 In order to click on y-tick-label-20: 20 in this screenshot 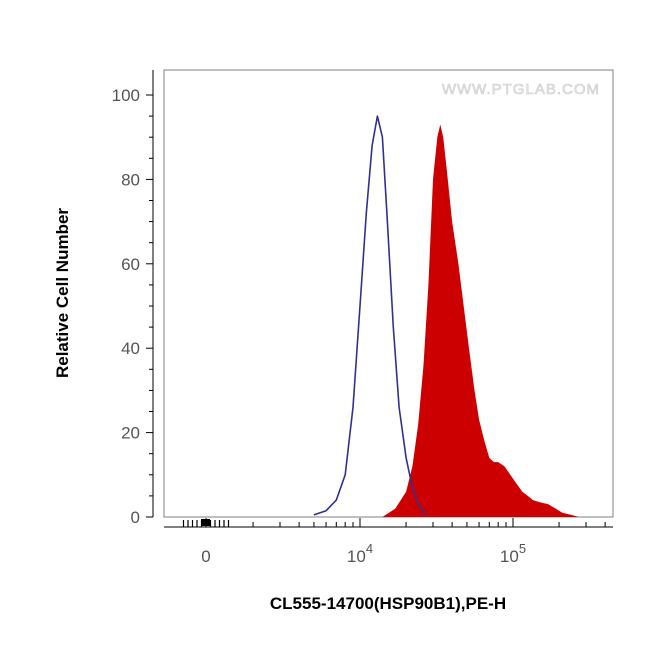, I will do `click(130, 433)`.